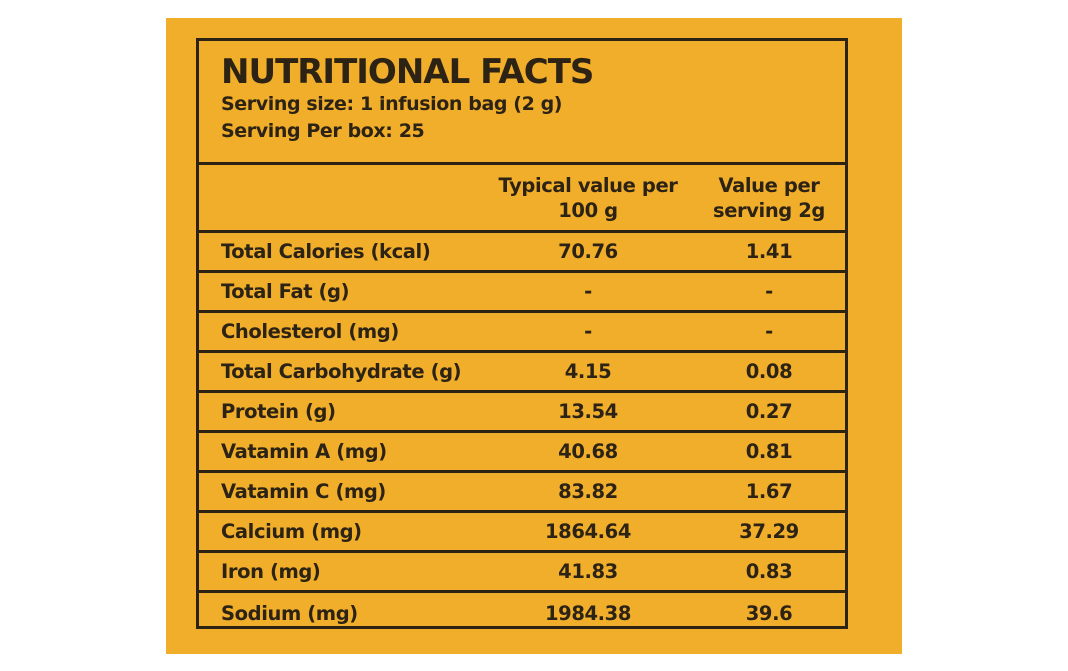  What do you see at coordinates (392, 104) in the screenshot?
I see `serving-size: Serving size: 1 infusion bag (2 g)` at bounding box center [392, 104].